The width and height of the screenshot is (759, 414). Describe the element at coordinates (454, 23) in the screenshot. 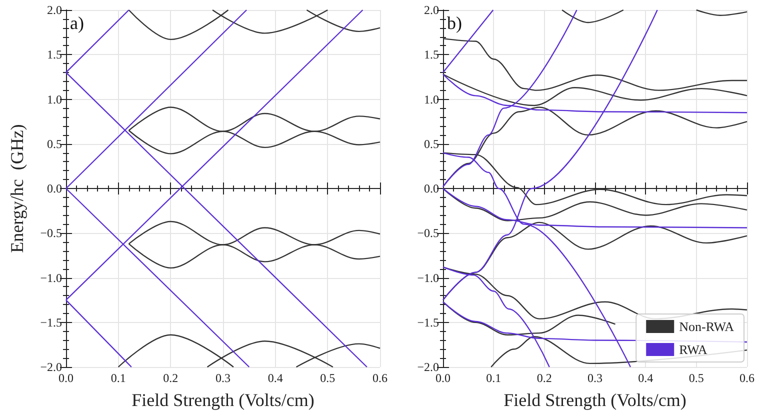

I see `annotation: b)` at that location.